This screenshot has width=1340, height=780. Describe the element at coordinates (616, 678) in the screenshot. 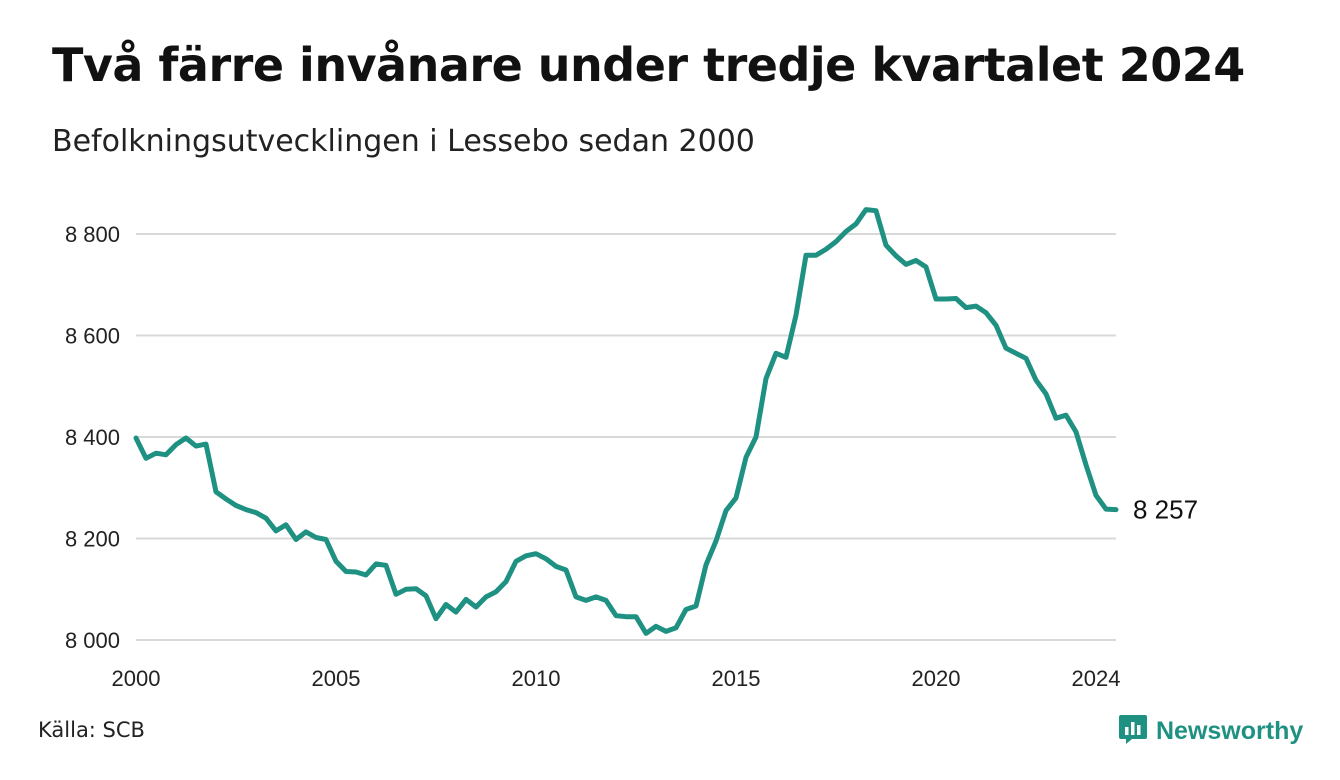

I see `x-axis-ticks: 2000 2005 2010 2015 2020 2024` at that location.